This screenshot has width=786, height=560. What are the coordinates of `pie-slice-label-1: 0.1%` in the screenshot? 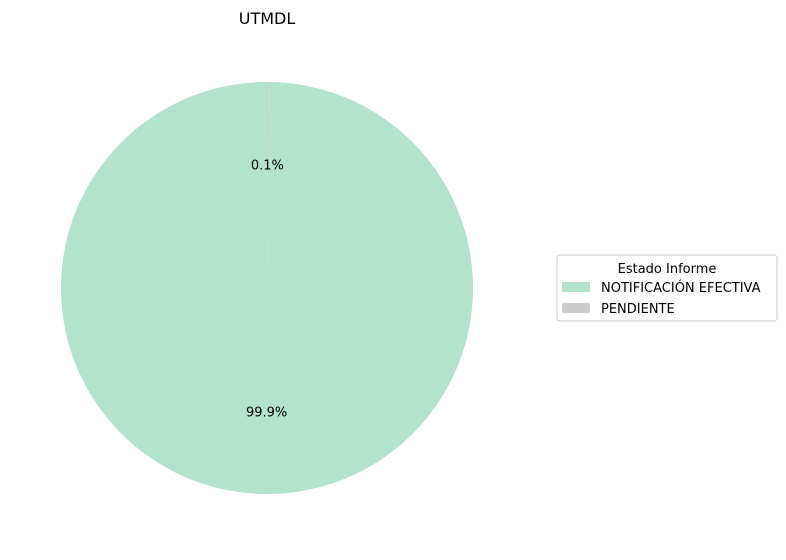 It's located at (267, 165).